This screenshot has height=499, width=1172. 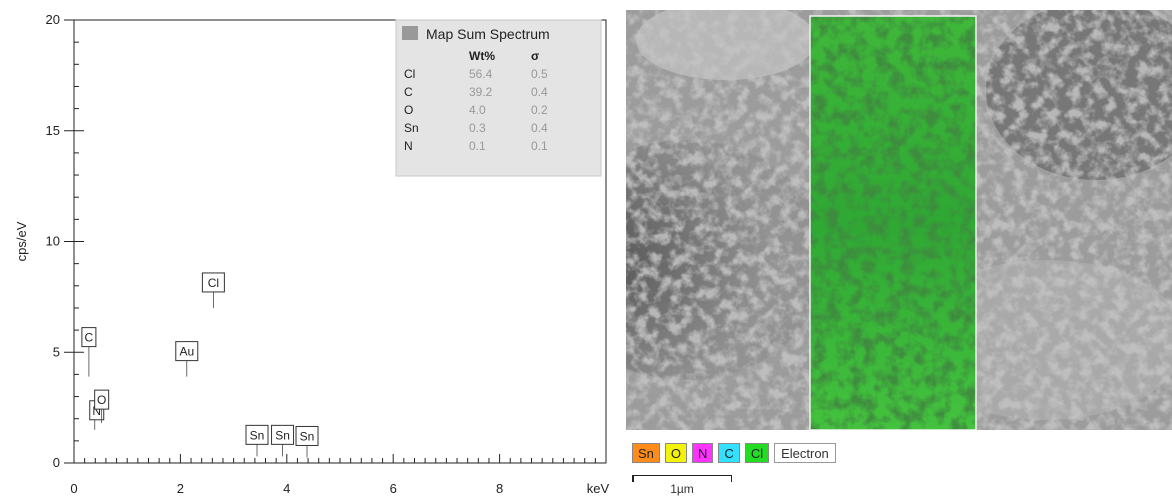 I want to click on peak-label: C, so click(x=89, y=338).